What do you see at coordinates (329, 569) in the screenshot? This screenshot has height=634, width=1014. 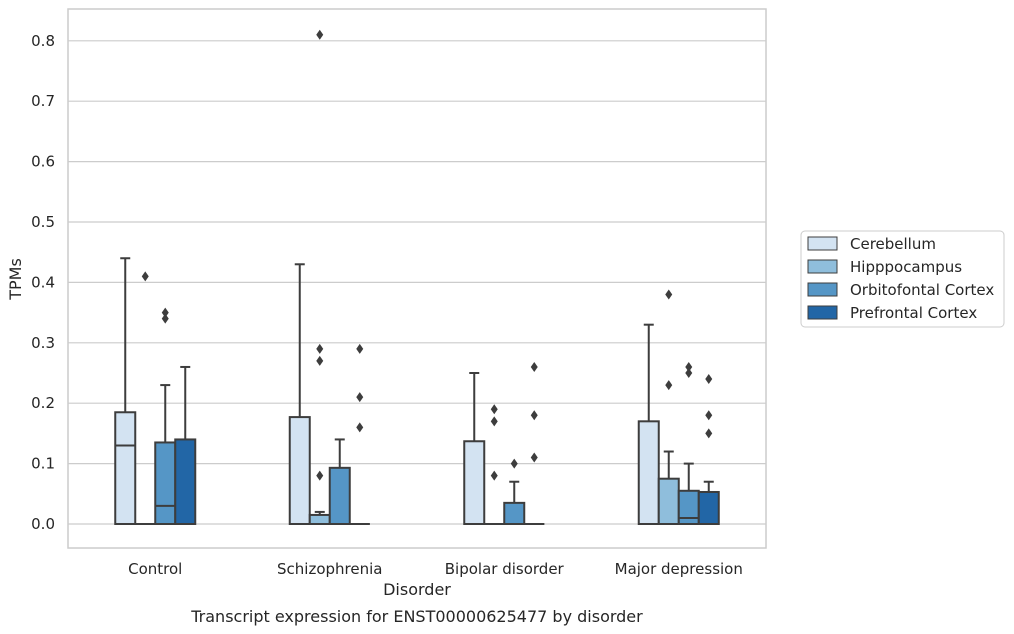 I see `x-tick-label: Schizophrenia` at bounding box center [329, 569].